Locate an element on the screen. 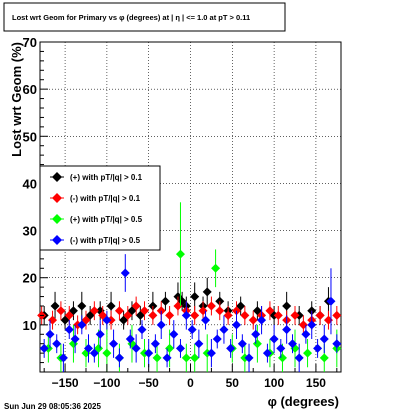 This screenshot has width=400, height=414. y-tick-label: 40 is located at coordinates (30, 183).